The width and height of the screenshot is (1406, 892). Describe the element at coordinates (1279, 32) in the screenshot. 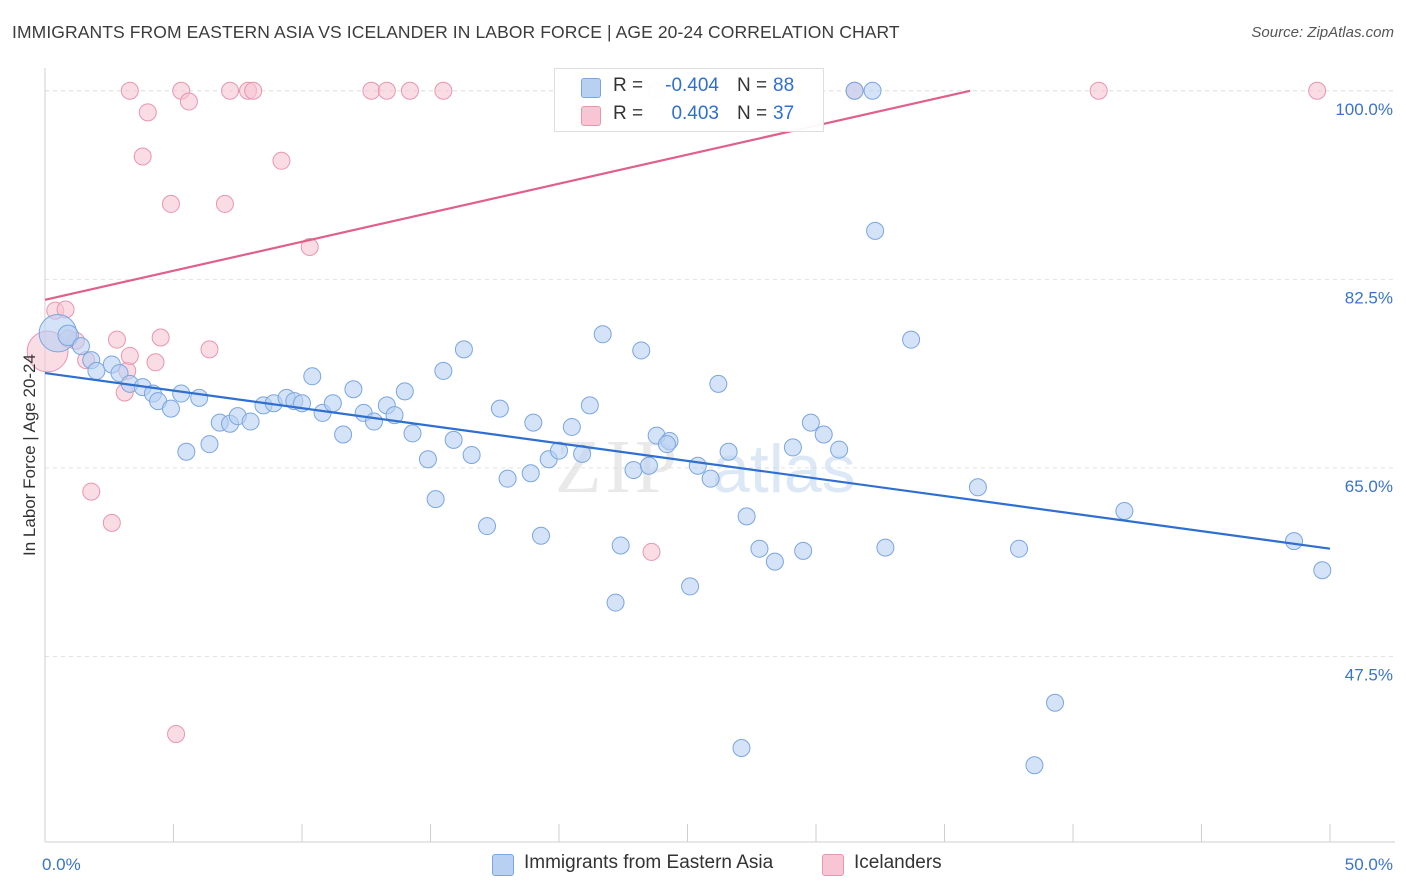

I see `source-prefix: Source:` at that location.